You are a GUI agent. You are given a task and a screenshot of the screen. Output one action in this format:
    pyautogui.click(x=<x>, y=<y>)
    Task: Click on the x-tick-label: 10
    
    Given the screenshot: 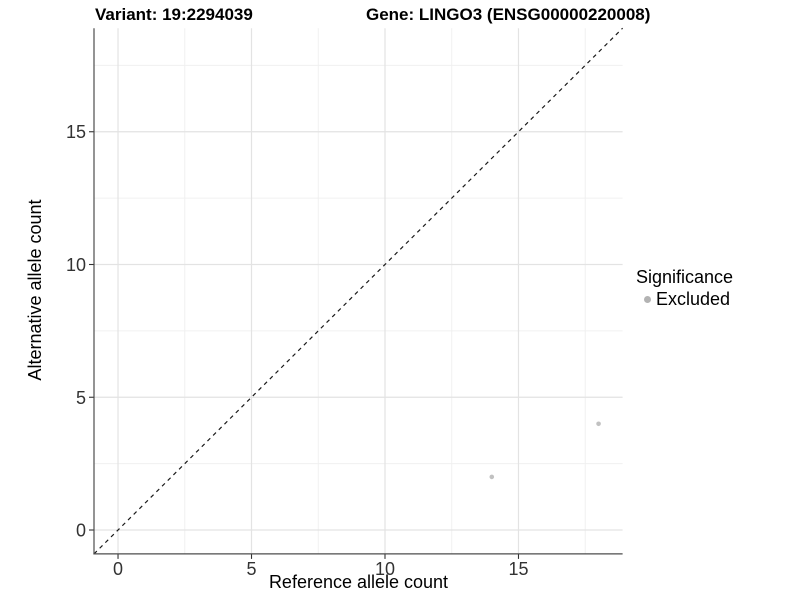 What is the action you would take?
    pyautogui.click(x=385, y=569)
    